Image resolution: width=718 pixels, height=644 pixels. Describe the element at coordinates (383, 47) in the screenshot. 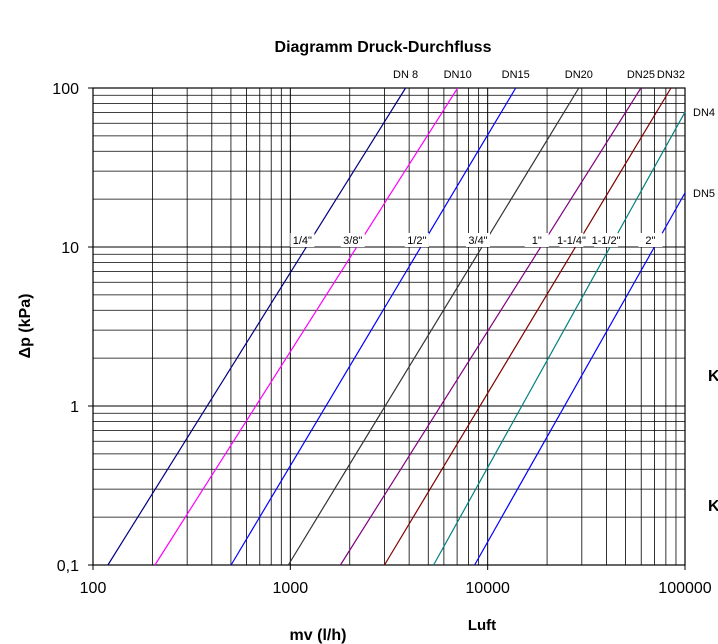

I see `chart-title: Diagramm Druck-Durchfluss` at that location.